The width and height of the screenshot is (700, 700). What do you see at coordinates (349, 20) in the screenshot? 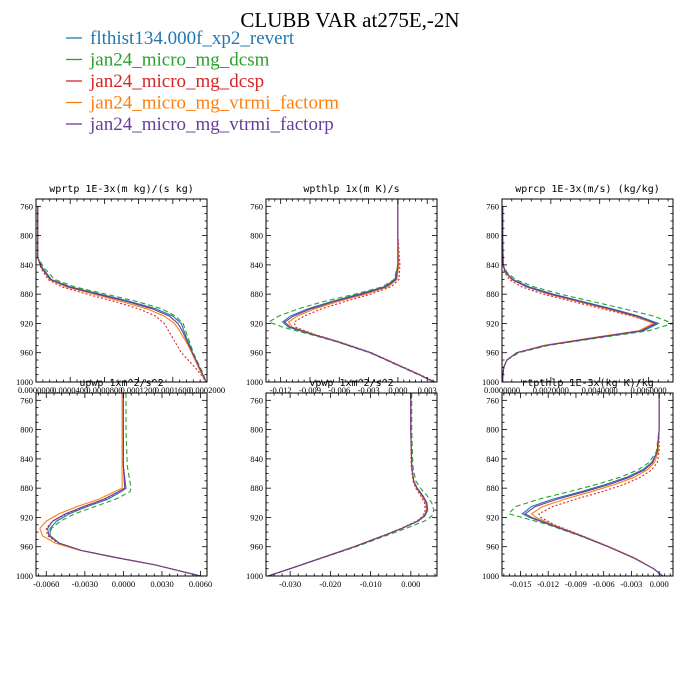
I see `figure-title: CLUBB VAR at275E,-2N` at bounding box center [349, 20].